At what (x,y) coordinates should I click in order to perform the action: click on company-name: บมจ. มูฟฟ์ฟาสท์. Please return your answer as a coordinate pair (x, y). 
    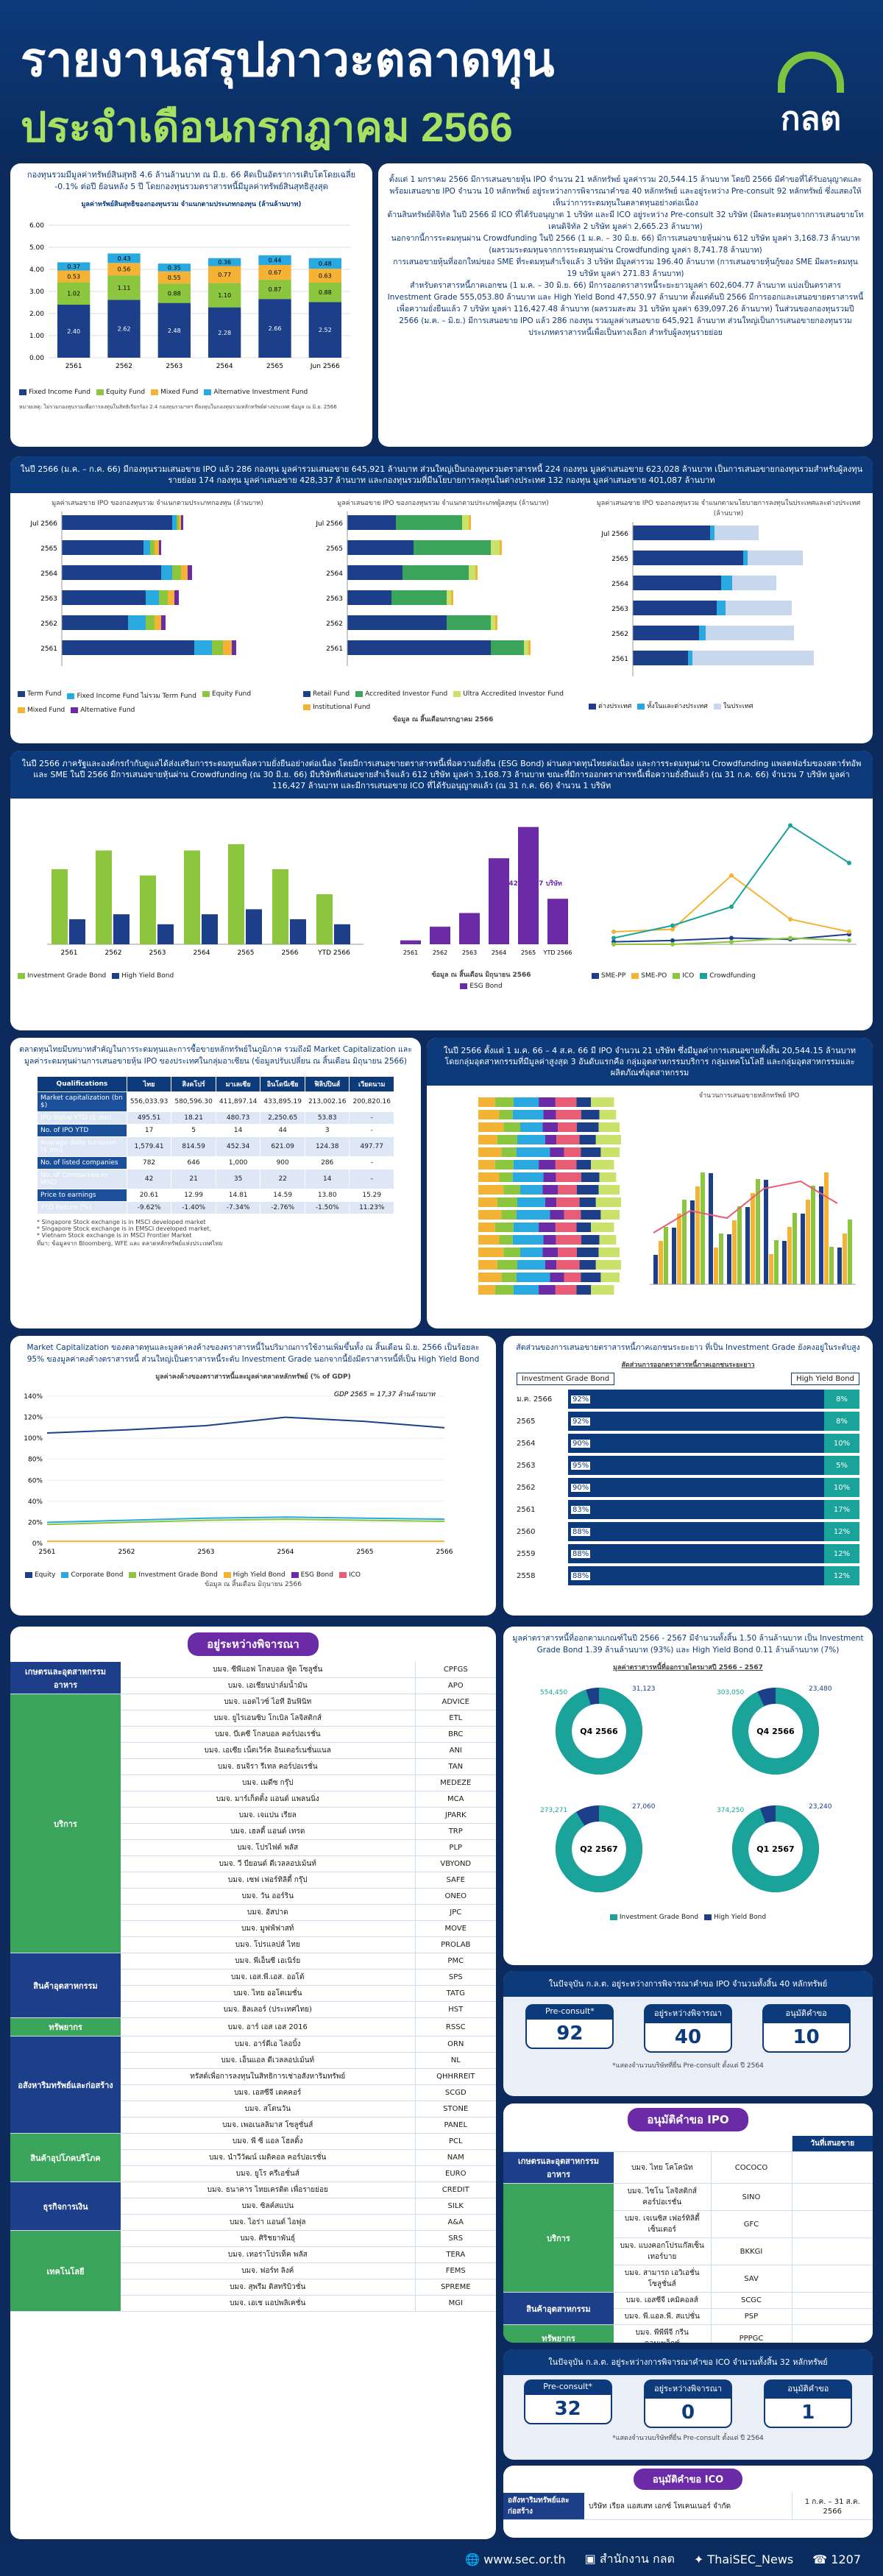
    Looking at the image, I should click on (268, 1928).